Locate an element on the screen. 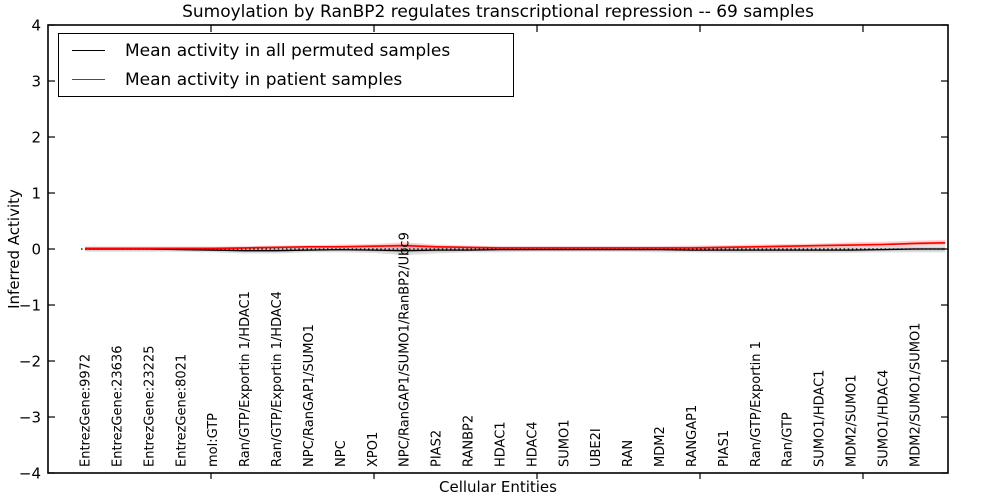 The width and height of the screenshot is (1000, 500). x-tick-label: mol:GTP is located at coordinates (213, 440).